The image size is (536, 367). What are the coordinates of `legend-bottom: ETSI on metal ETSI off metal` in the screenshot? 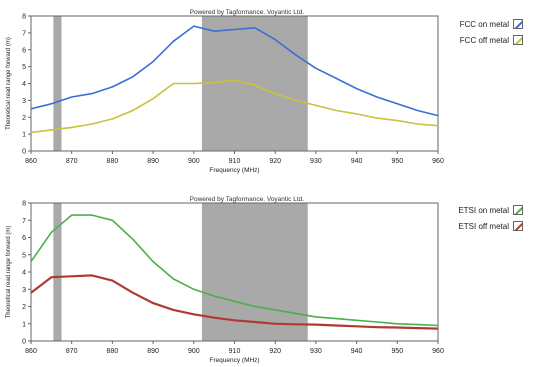 It's located at (484, 218).